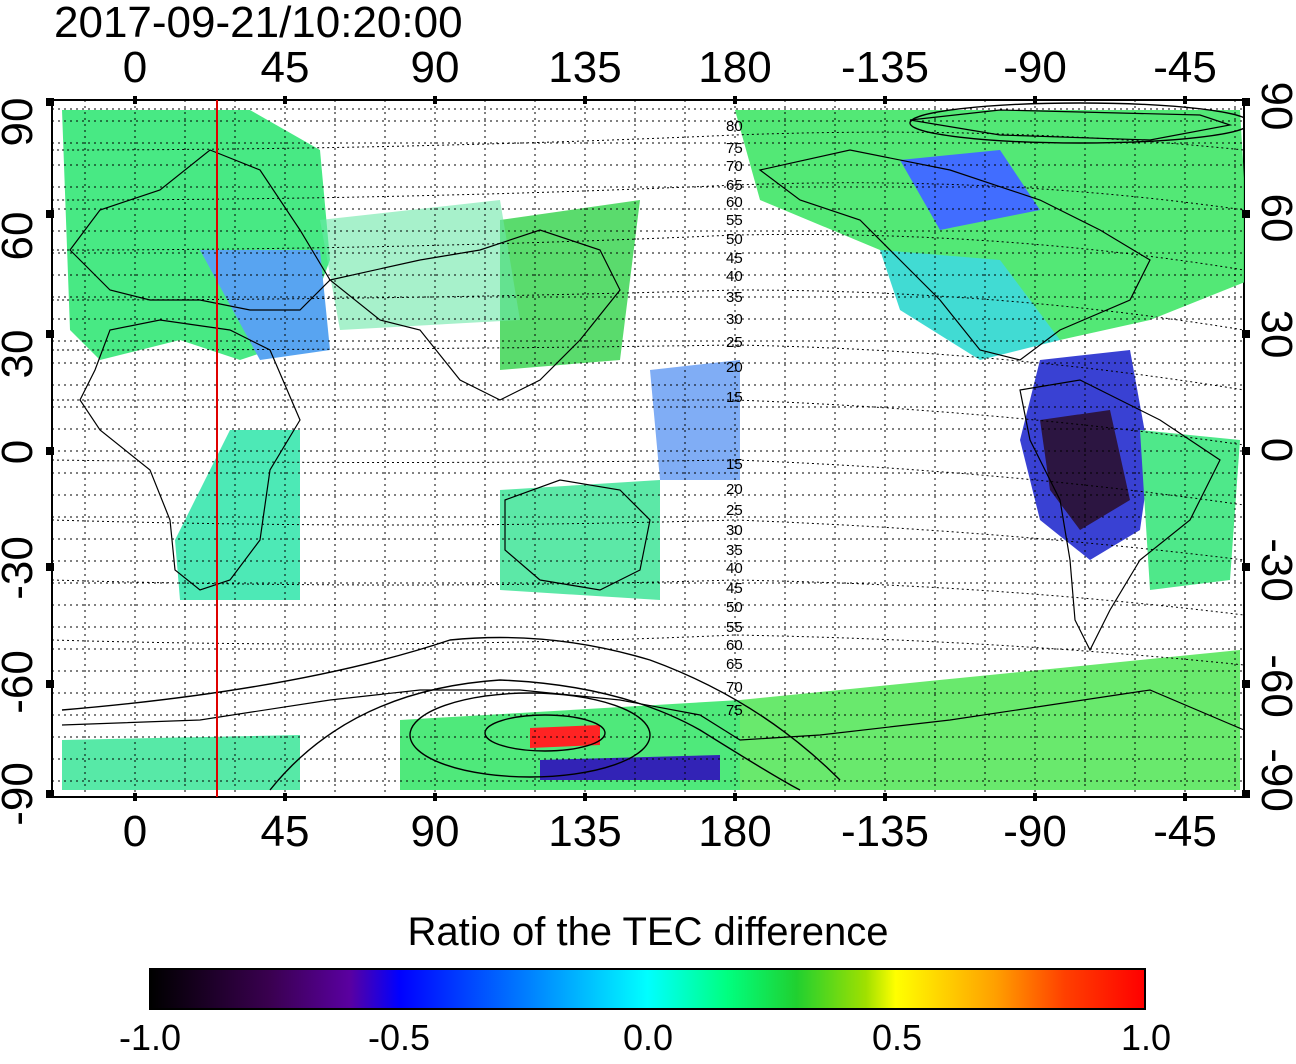 This screenshot has width=1296, height=1064. I want to click on y-tick-right: 60, so click(1274, 218).